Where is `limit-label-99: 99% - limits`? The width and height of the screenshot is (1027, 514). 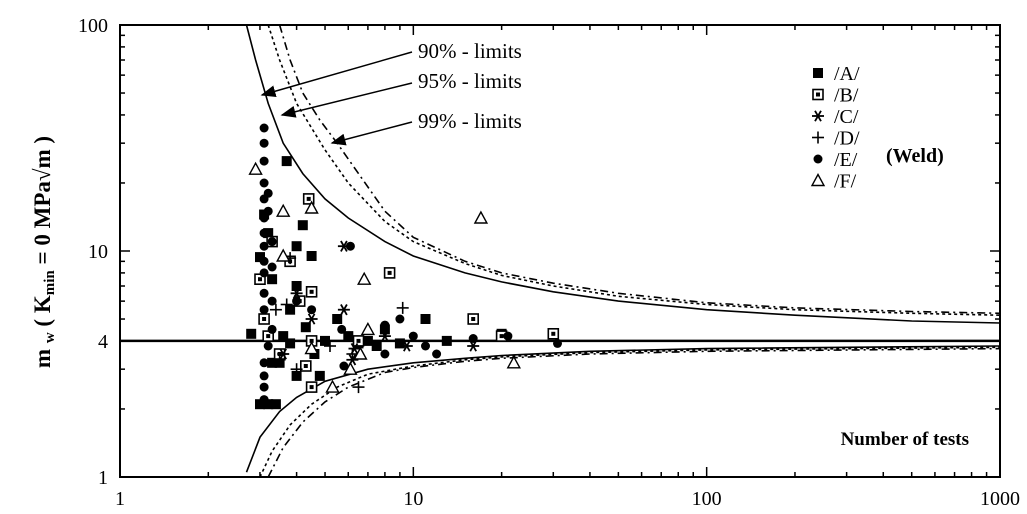
limit-label-99: 99% - limits is located at coordinates (470, 121).